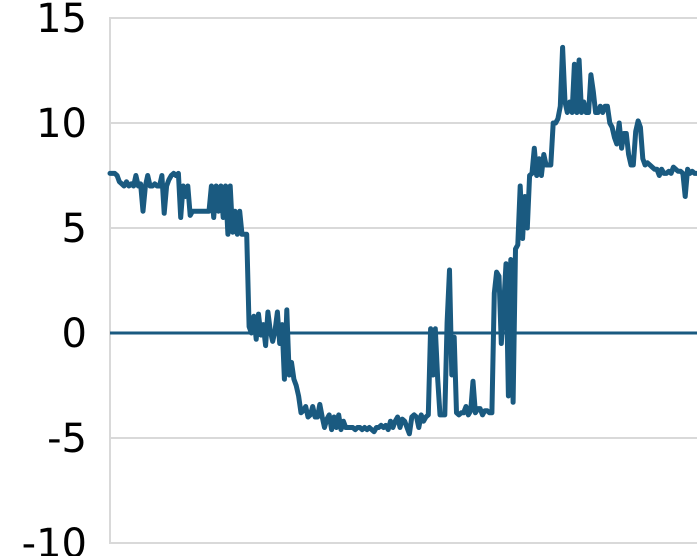 Image resolution: width=697 pixels, height=556 pixels. I want to click on y-tick-label: 10, so click(61, 124).